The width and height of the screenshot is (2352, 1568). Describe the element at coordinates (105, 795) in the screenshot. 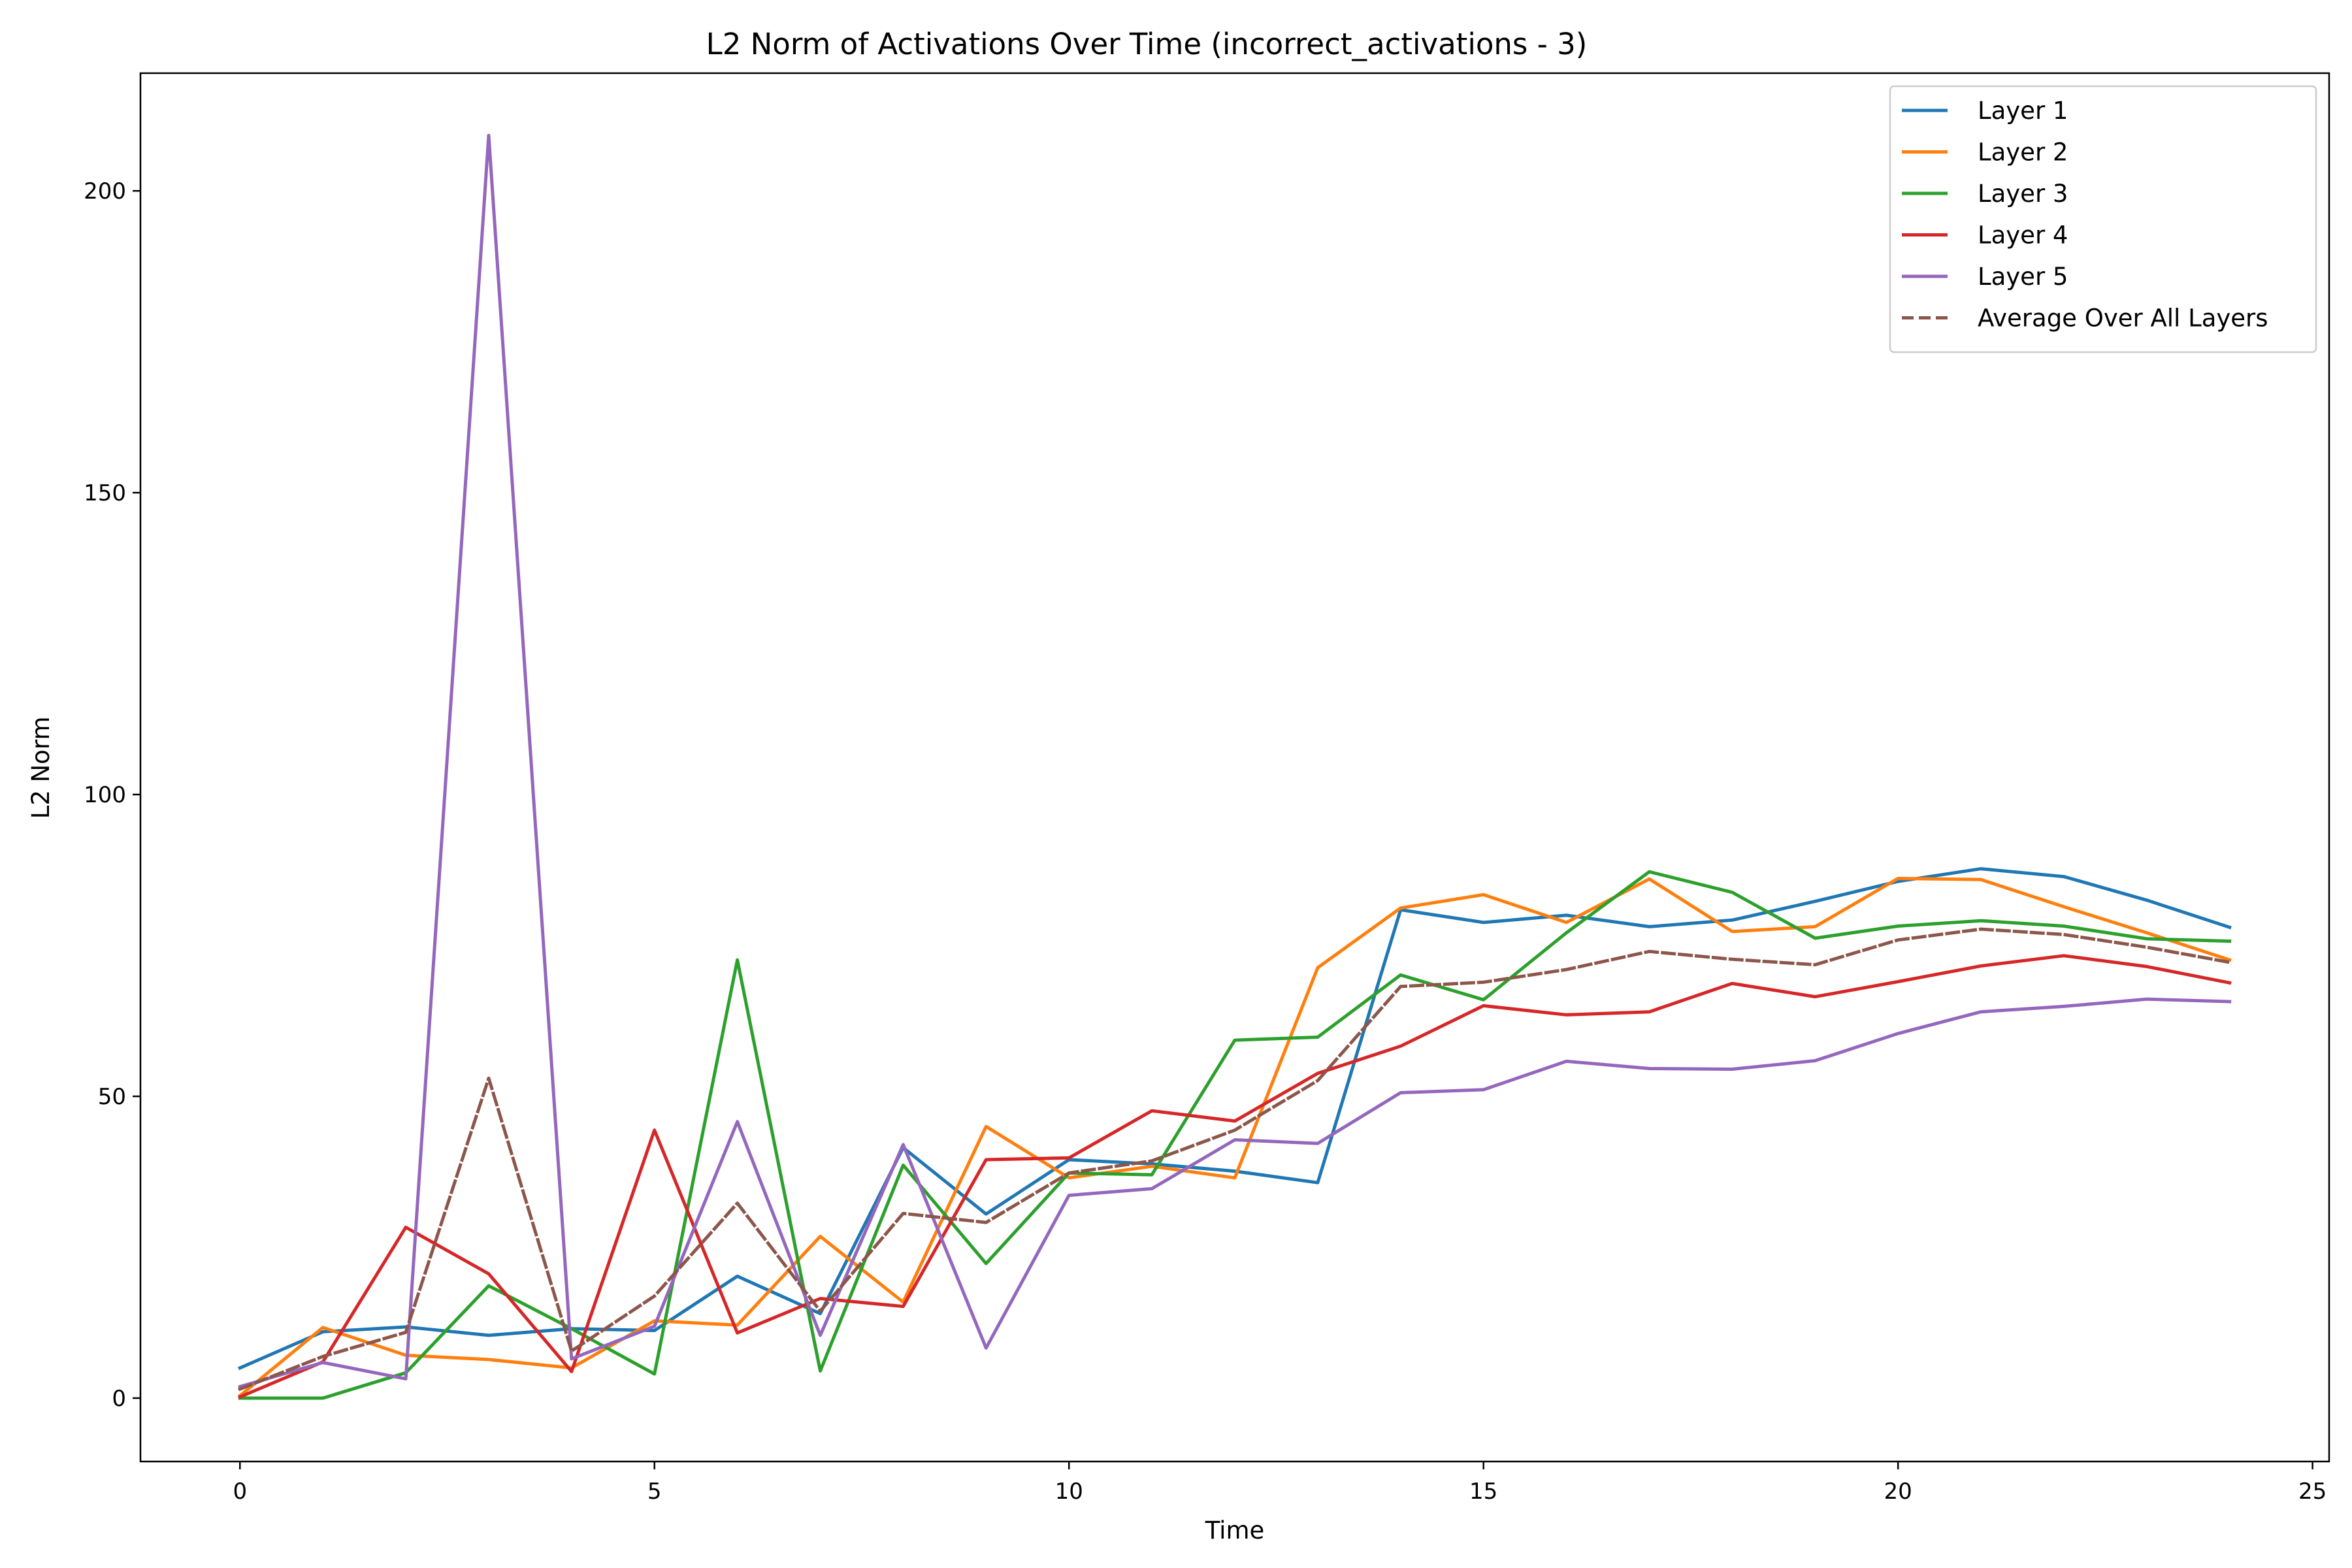

I see `y-tick-label: 100` at that location.